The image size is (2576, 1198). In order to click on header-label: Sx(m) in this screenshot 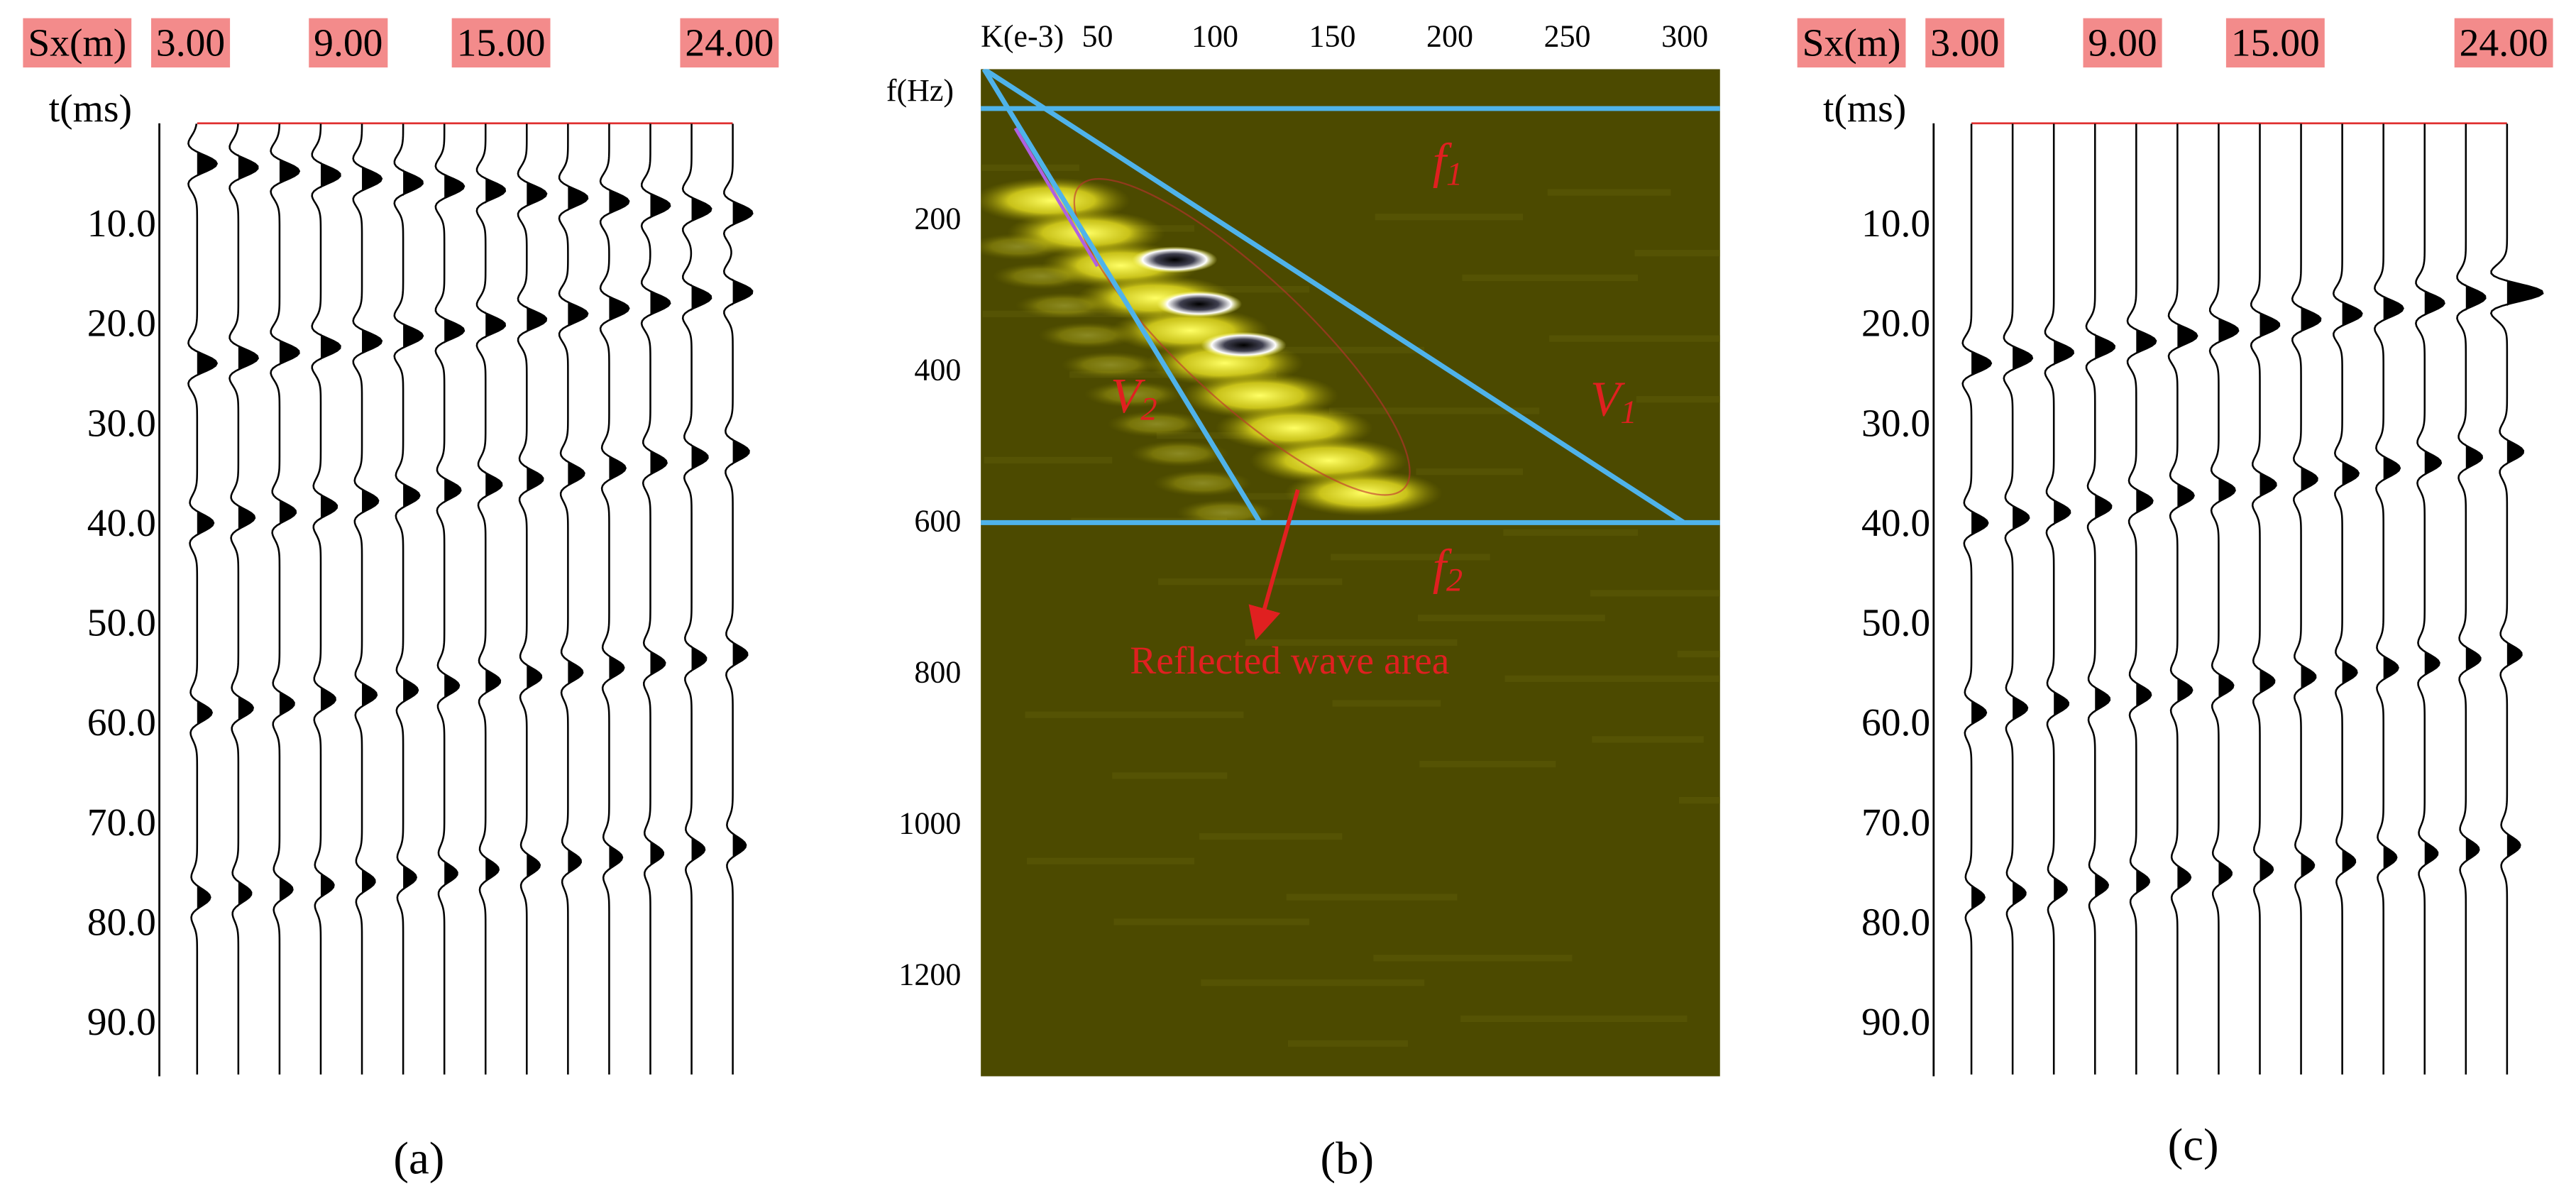, I will do `click(77, 43)`.